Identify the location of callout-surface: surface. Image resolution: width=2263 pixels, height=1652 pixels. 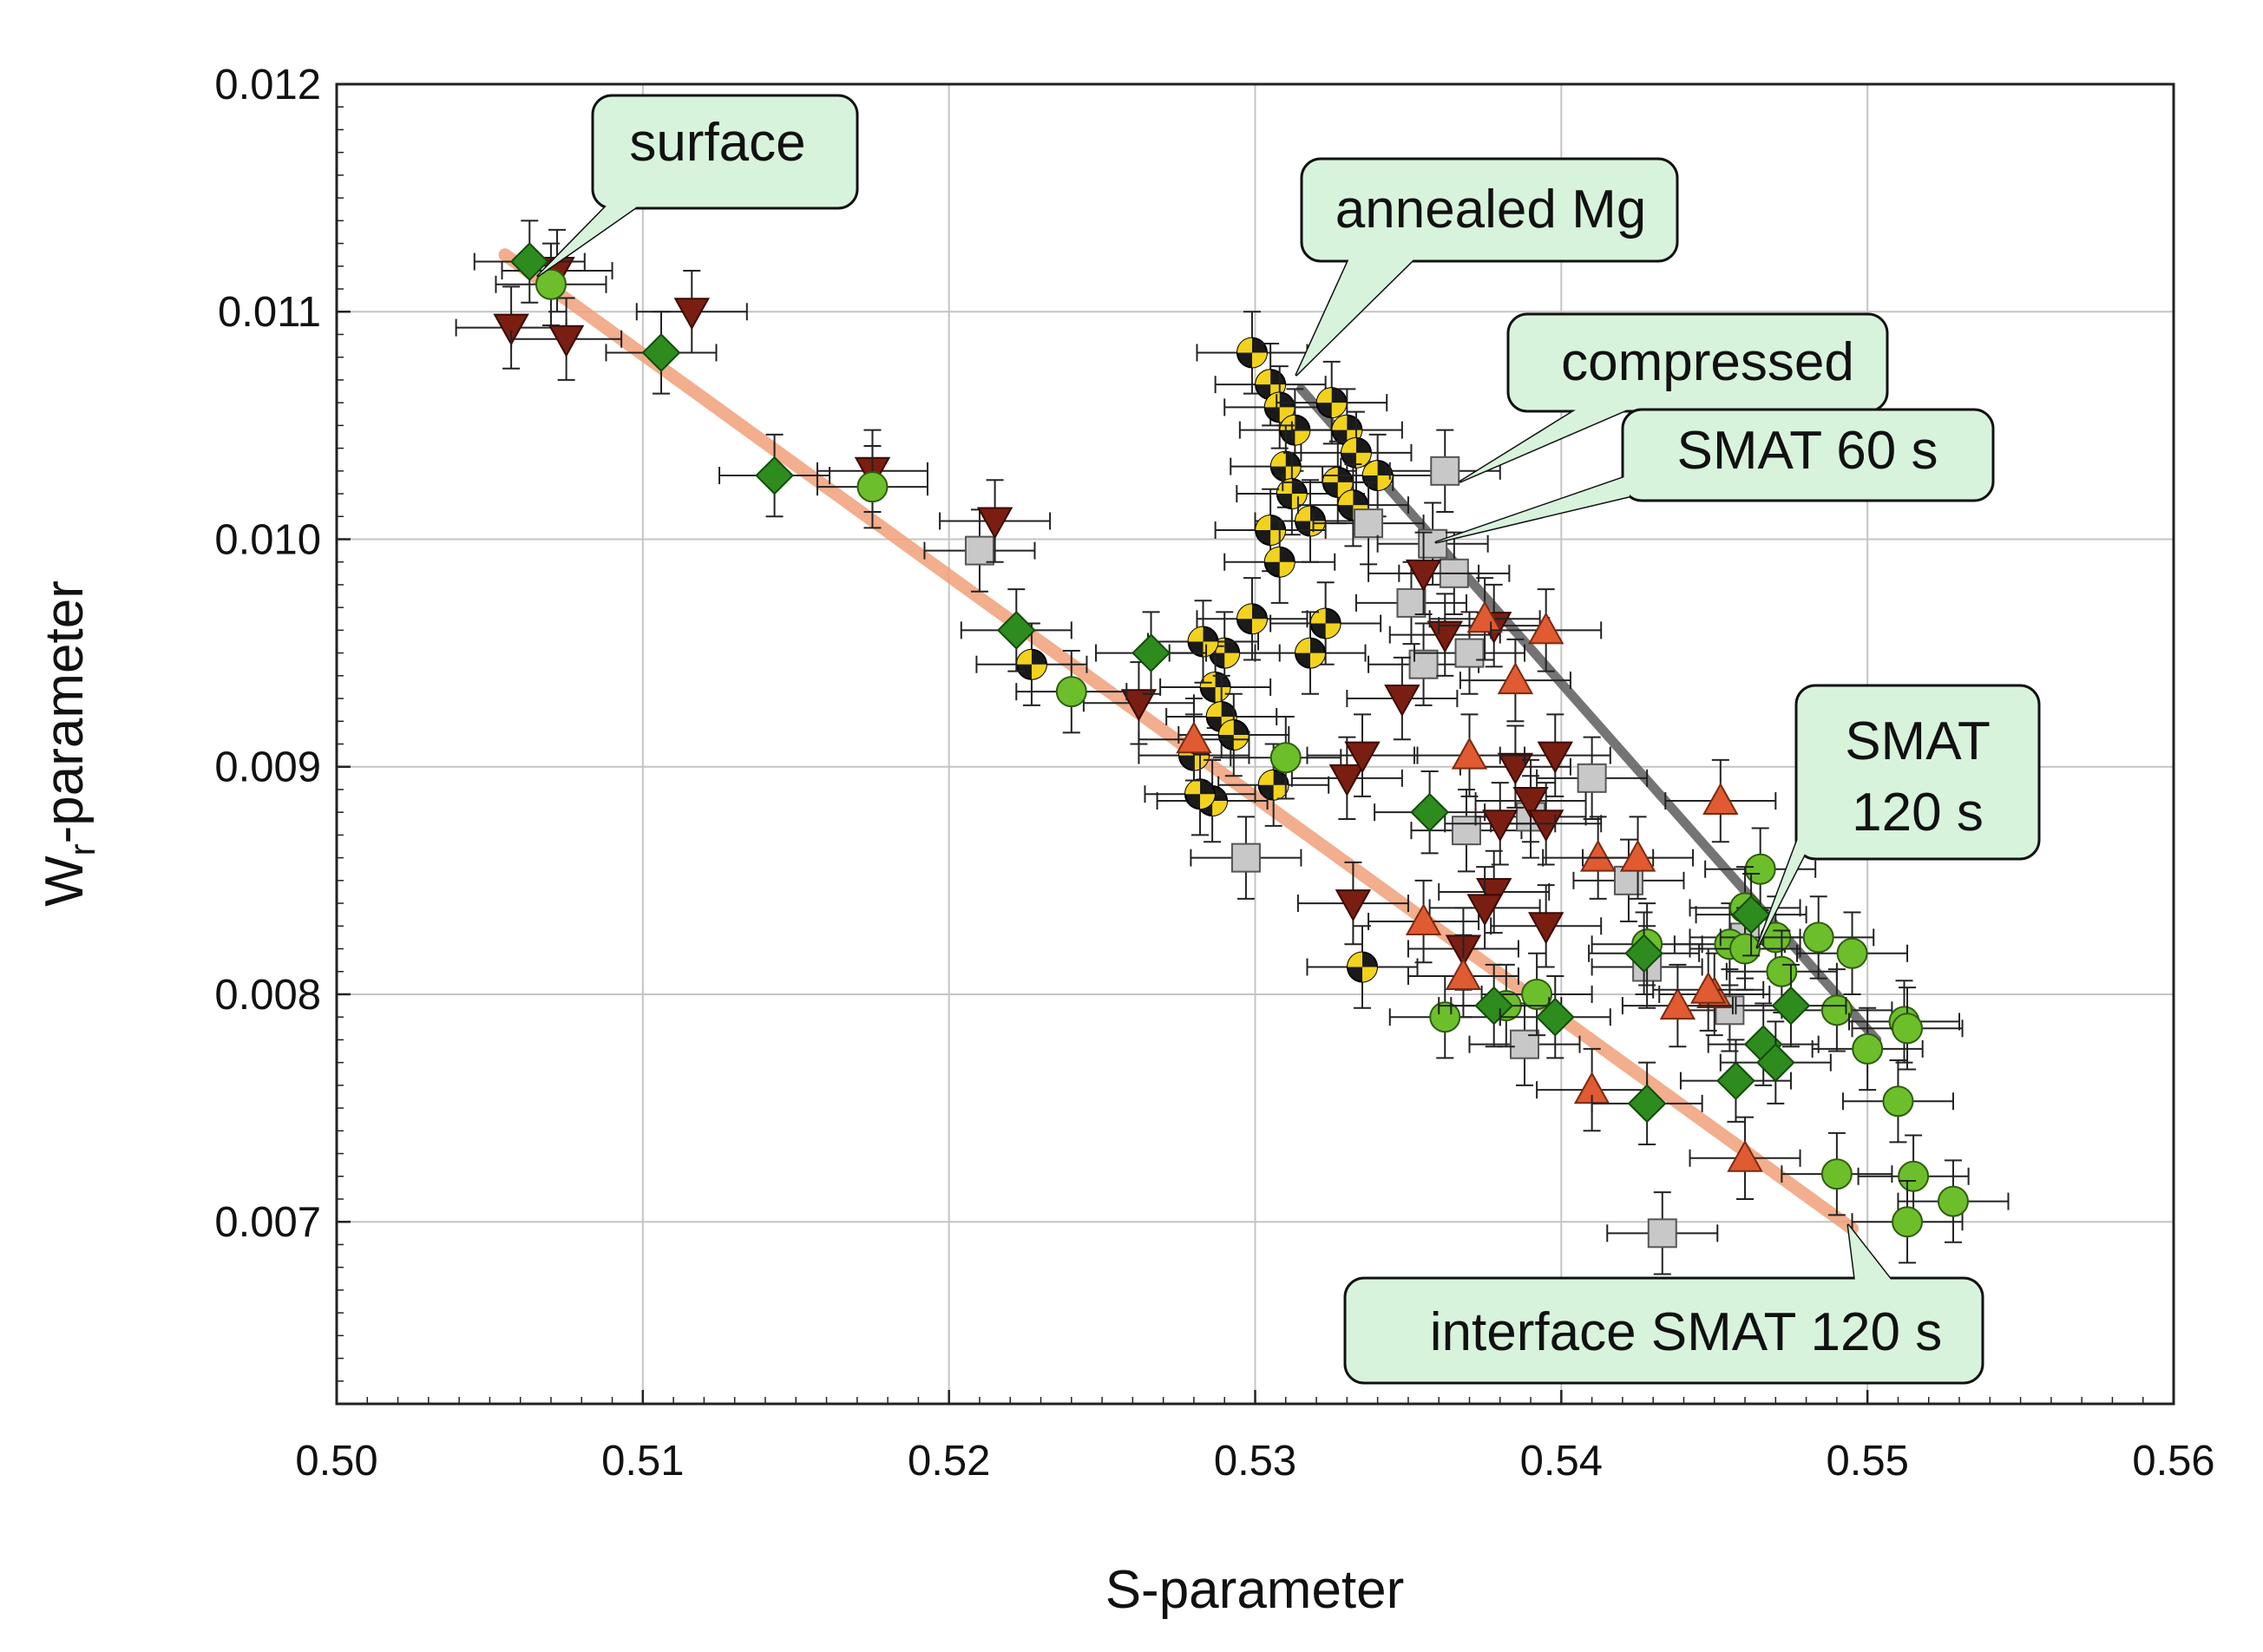
(698, 186).